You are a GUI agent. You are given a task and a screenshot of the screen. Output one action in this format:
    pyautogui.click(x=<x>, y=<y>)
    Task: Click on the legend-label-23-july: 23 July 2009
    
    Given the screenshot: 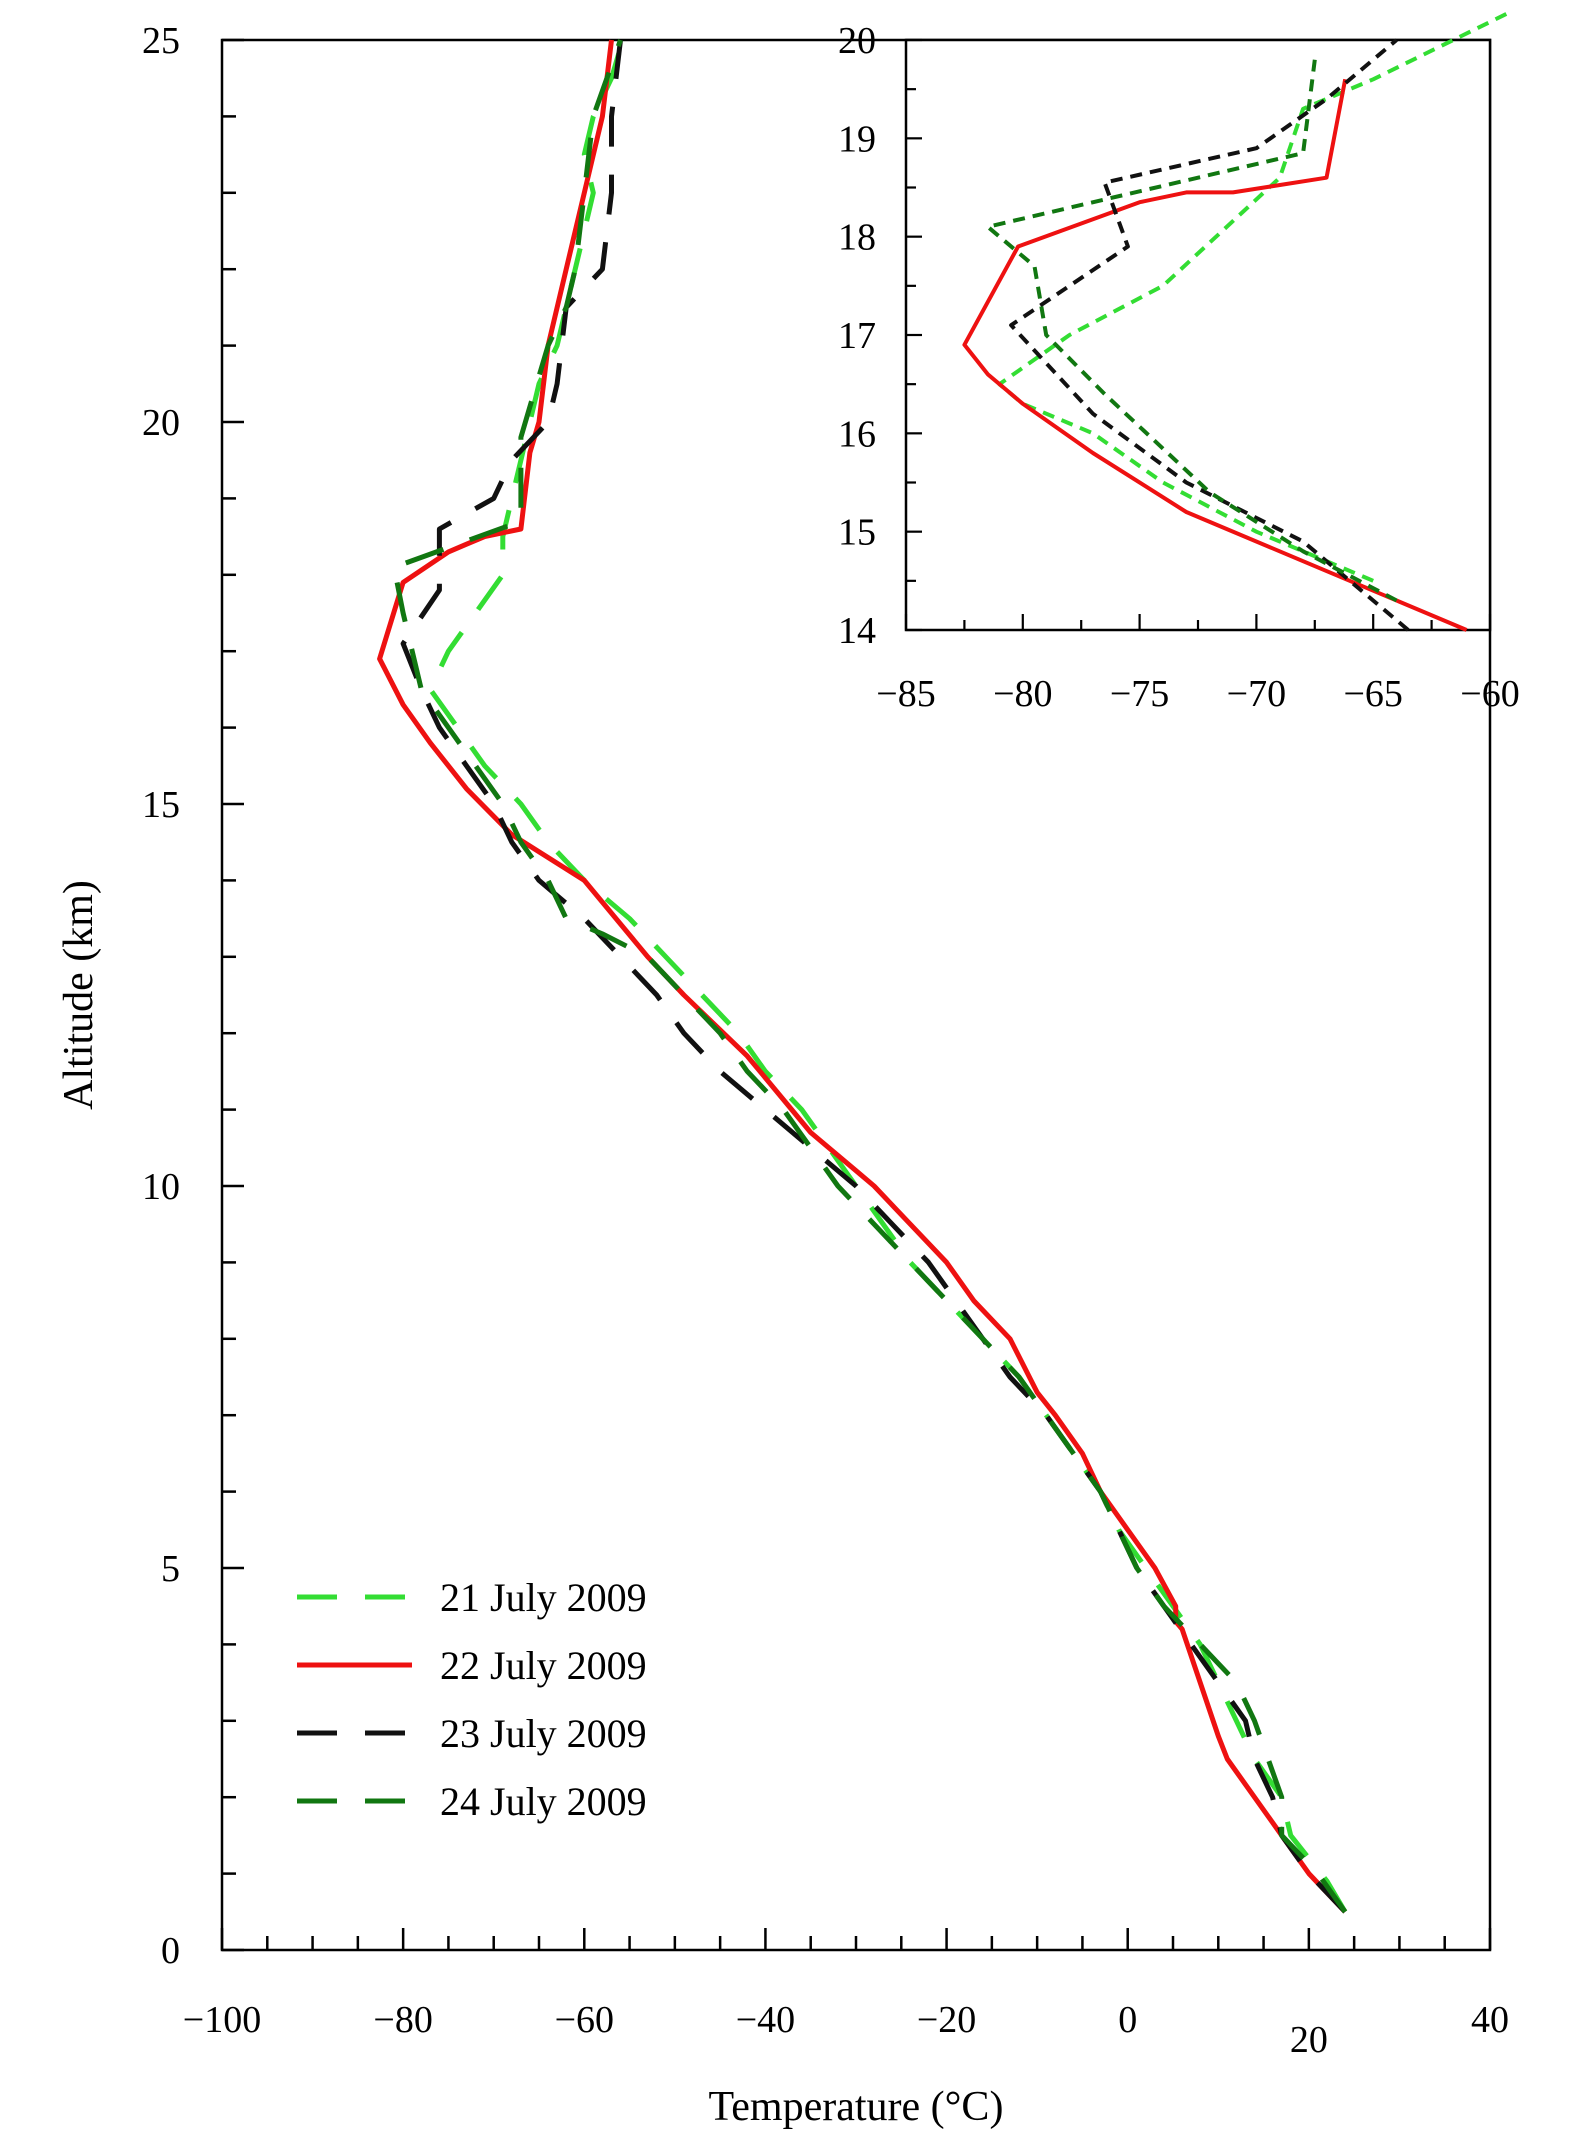 What is the action you would take?
    pyautogui.click(x=543, y=1733)
    